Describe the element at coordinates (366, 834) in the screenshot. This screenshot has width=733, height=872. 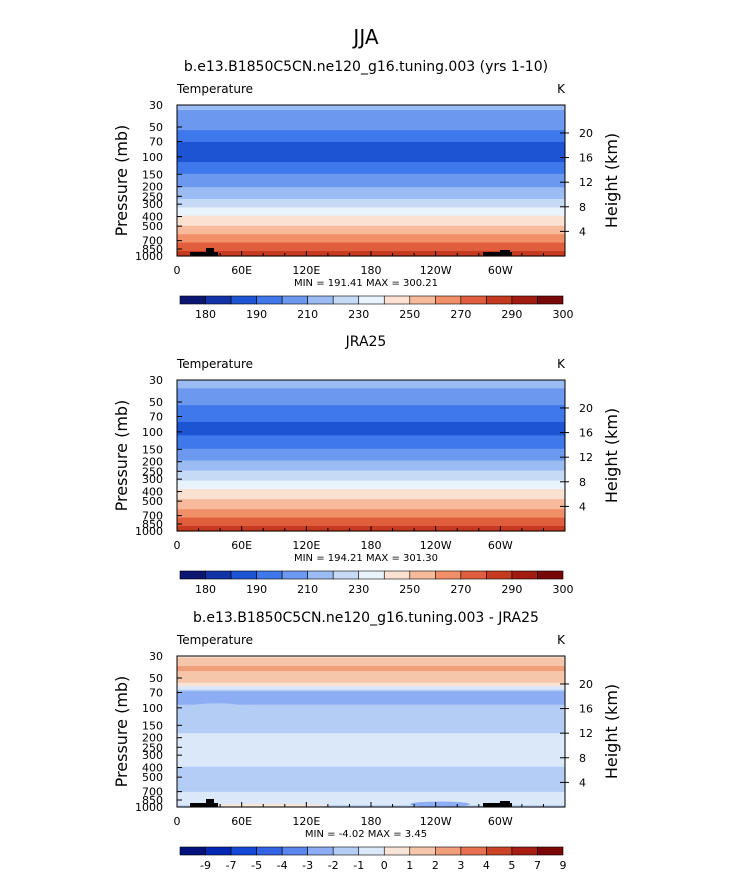
I see `min-max-stats: MIN = -4.02 MAX = 3.45` at that location.